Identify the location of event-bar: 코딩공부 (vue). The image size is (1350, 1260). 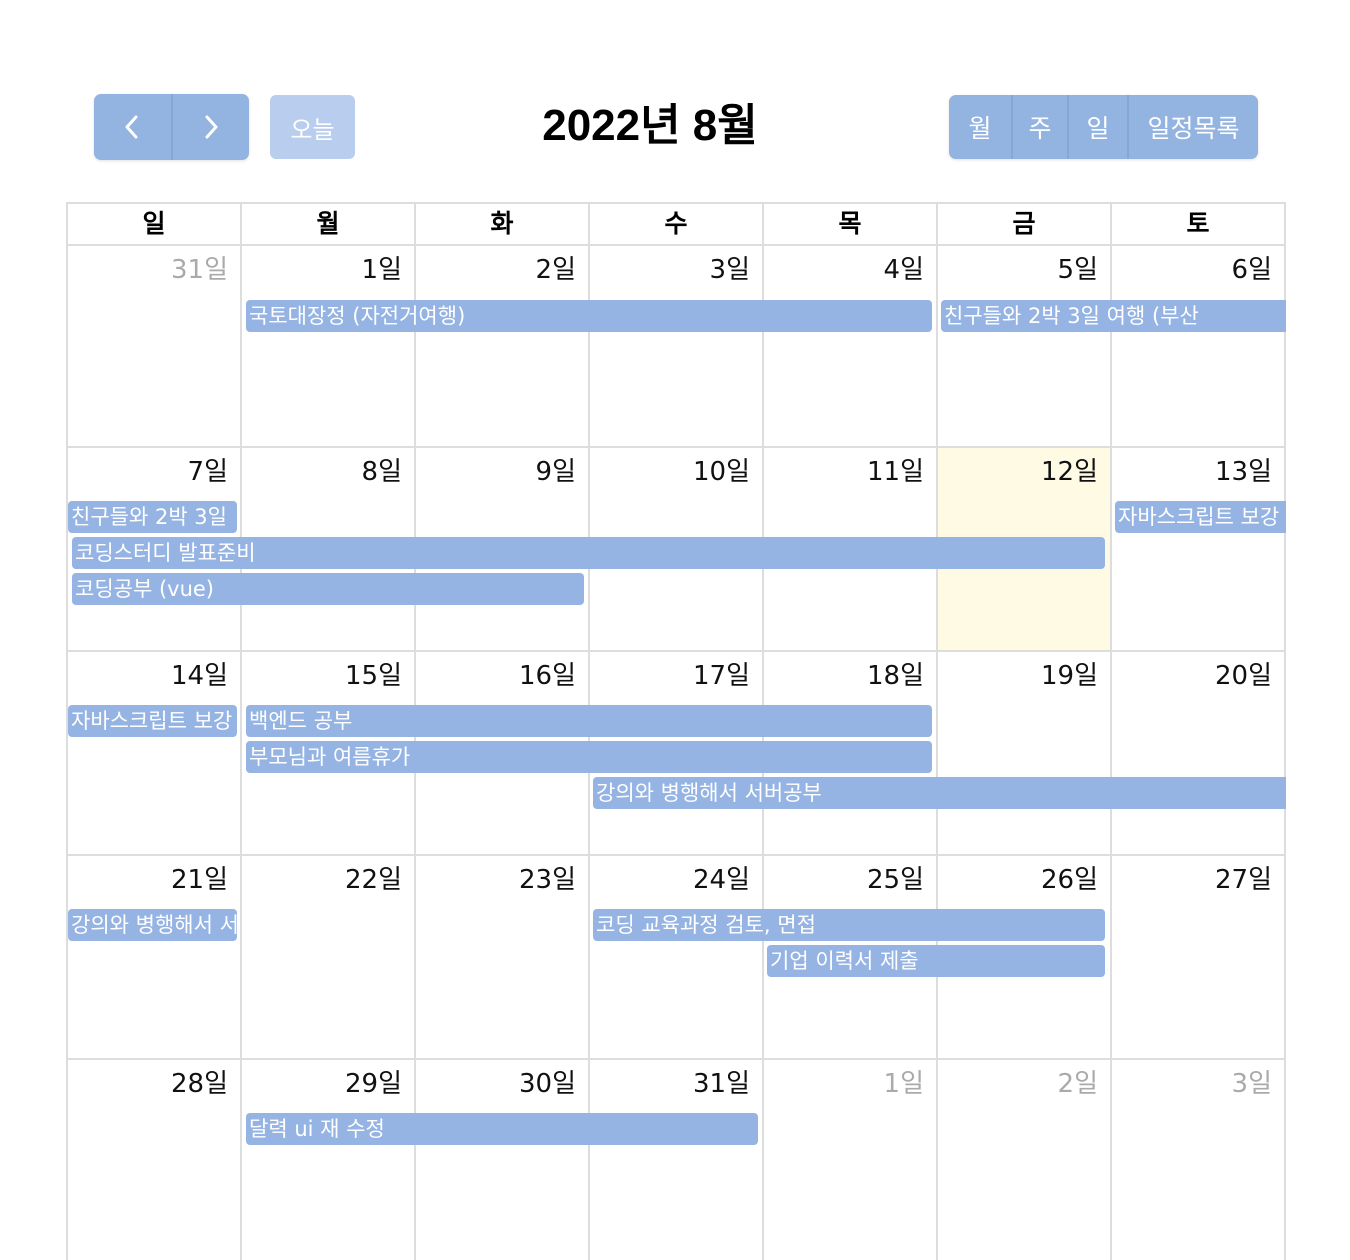
(328, 589).